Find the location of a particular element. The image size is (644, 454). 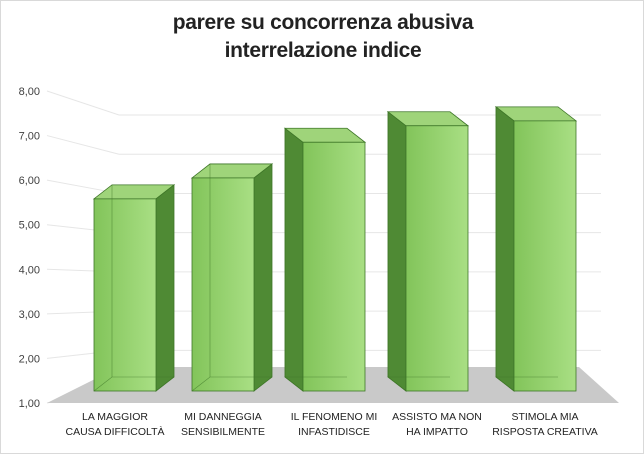

x-category-label-line: STIMOLA MIA is located at coordinates (545, 417).